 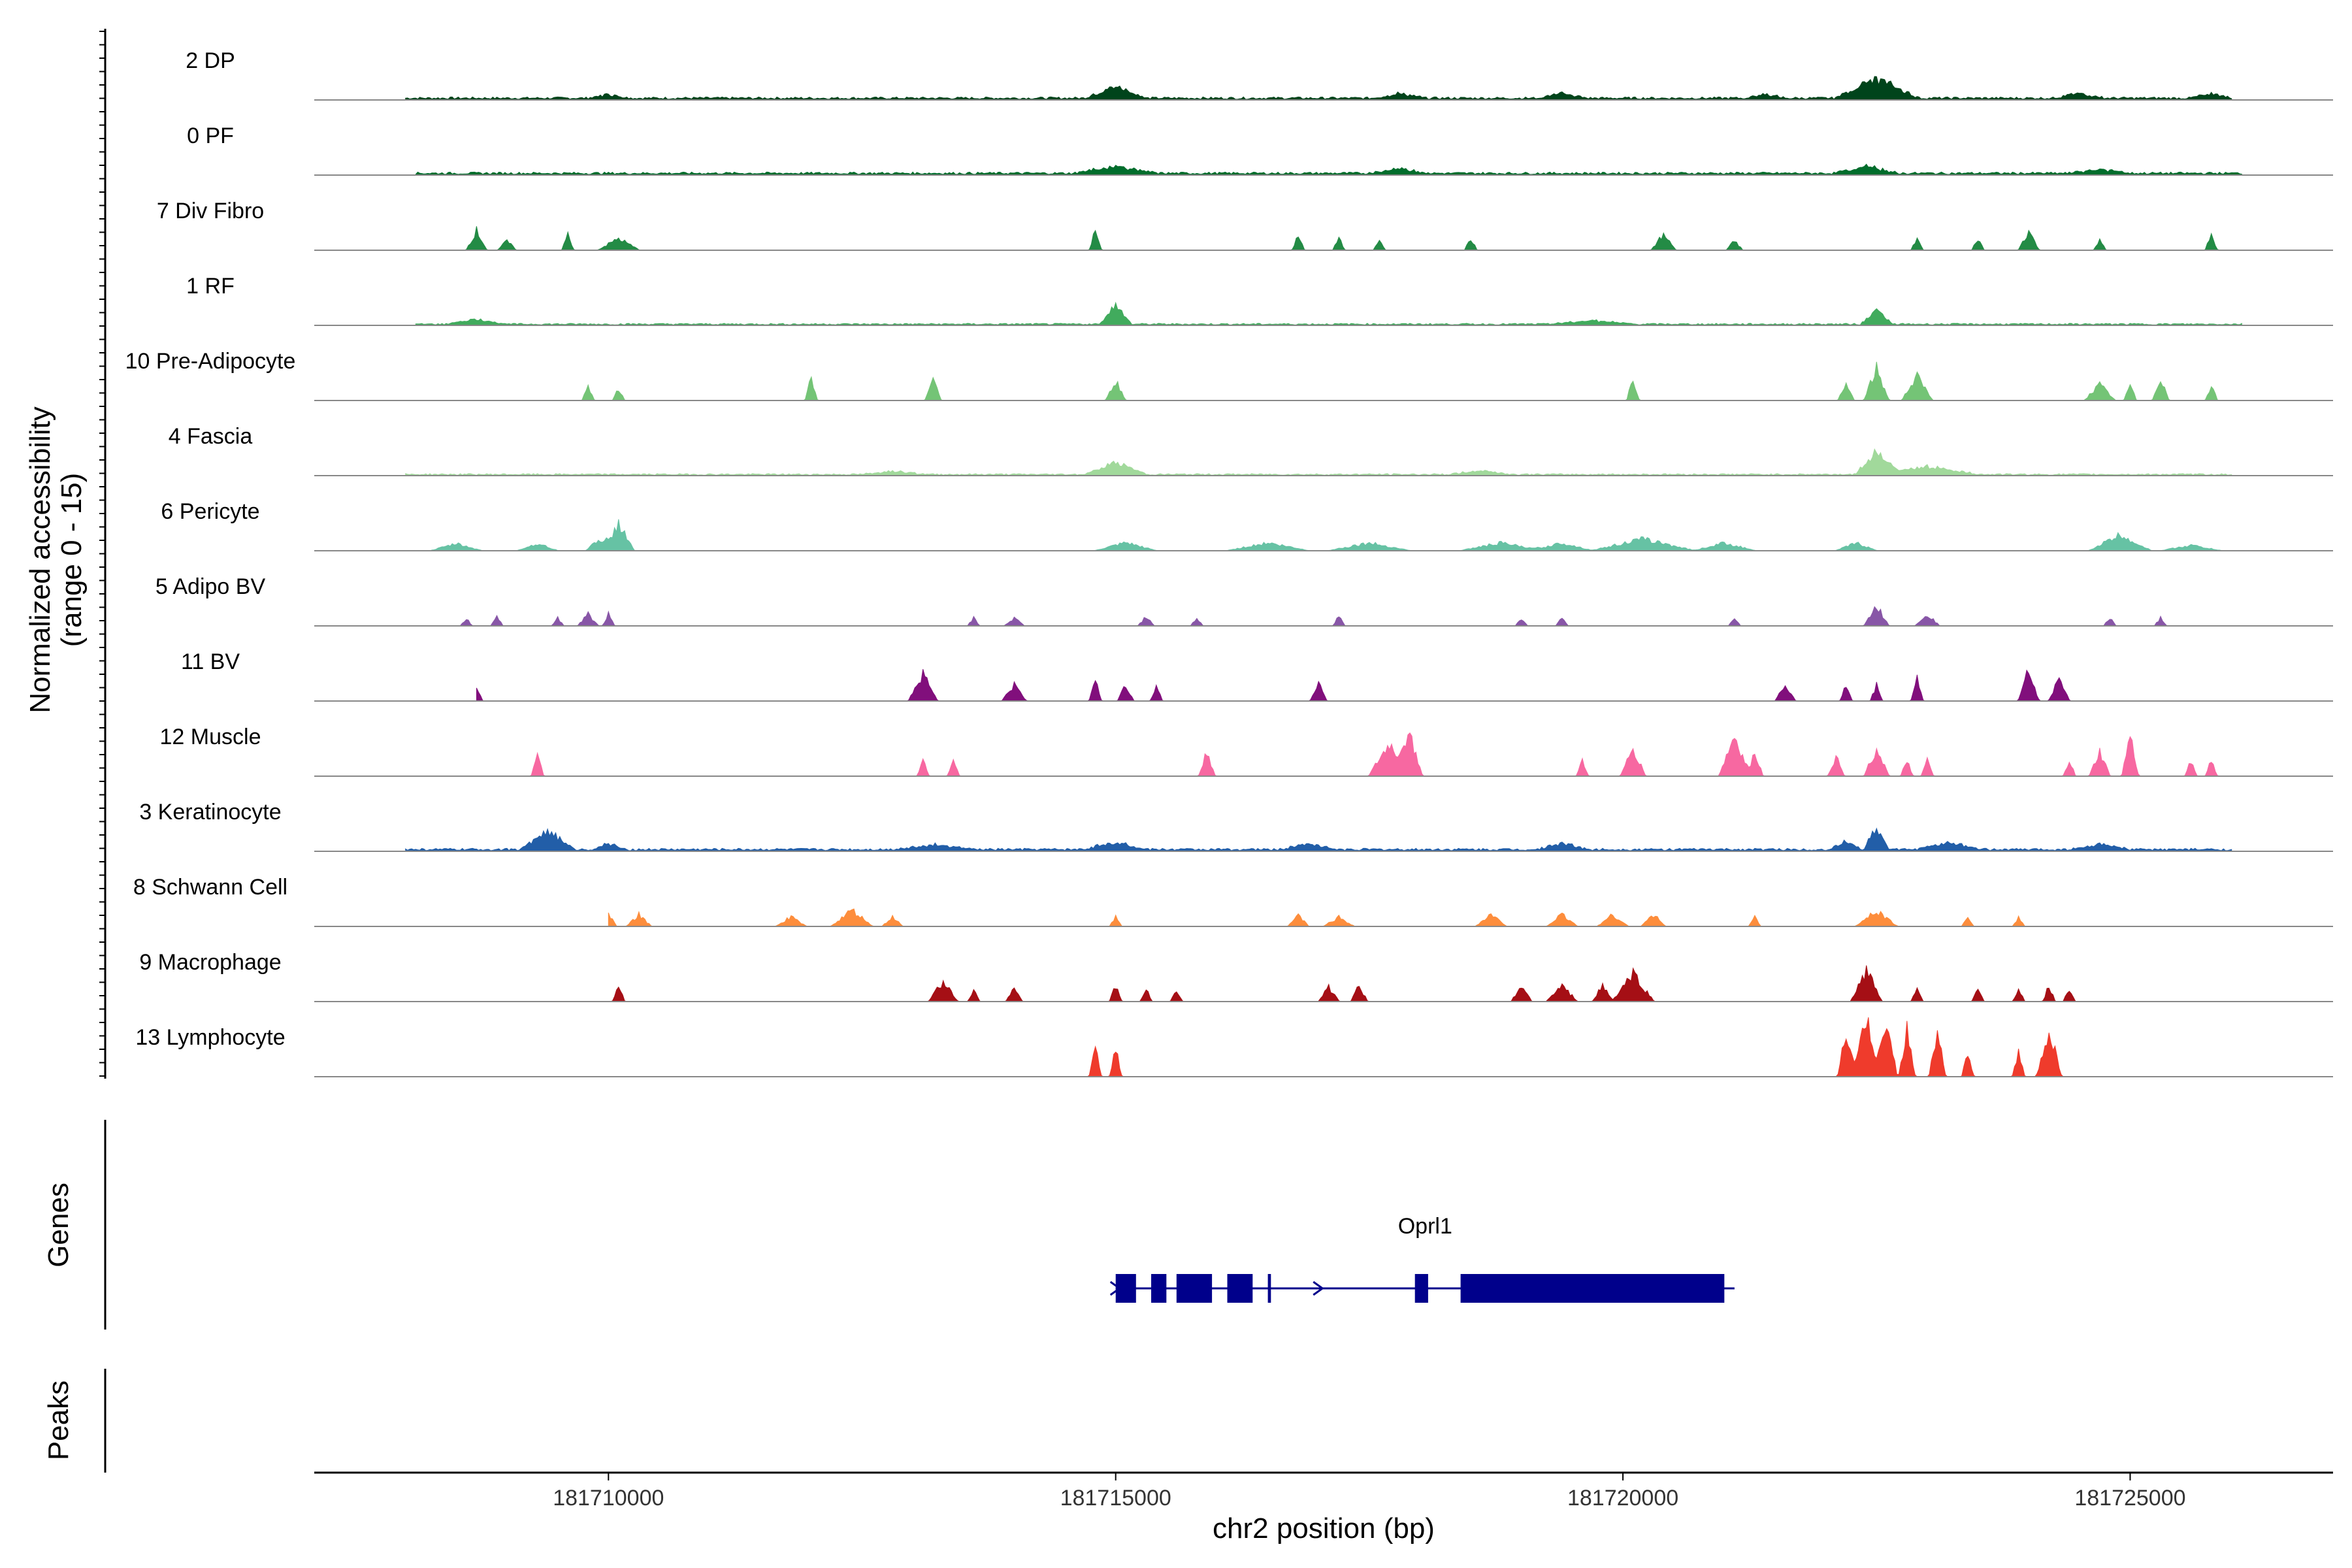 I want to click on track-2-dp: 2 DP, so click(x=1259, y=74).